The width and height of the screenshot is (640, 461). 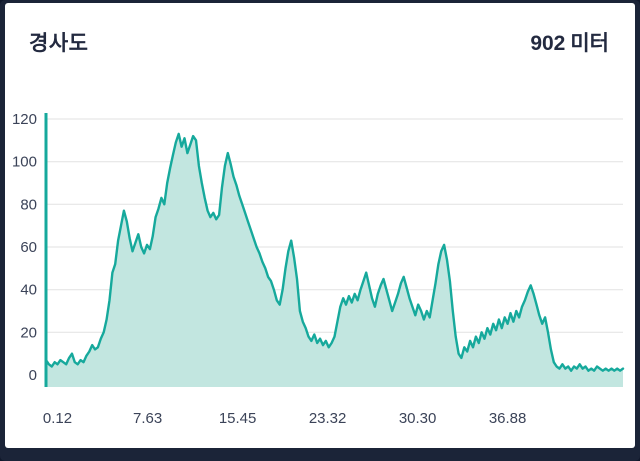 What do you see at coordinates (508, 418) in the screenshot?
I see `x-tick-label-36.88: 36.88` at bounding box center [508, 418].